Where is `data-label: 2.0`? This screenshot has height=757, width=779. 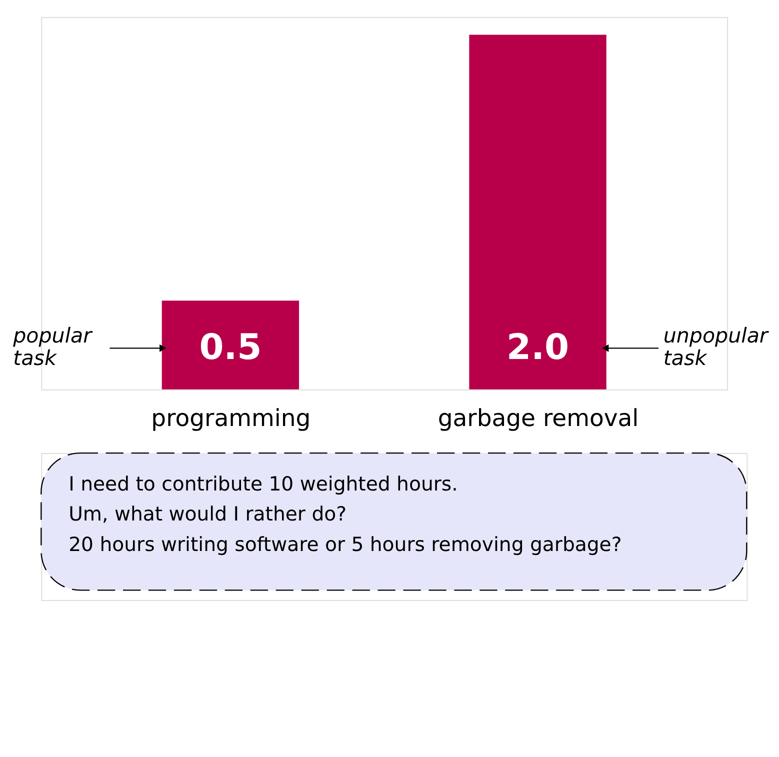
data-label: 2.0 is located at coordinates (538, 347).